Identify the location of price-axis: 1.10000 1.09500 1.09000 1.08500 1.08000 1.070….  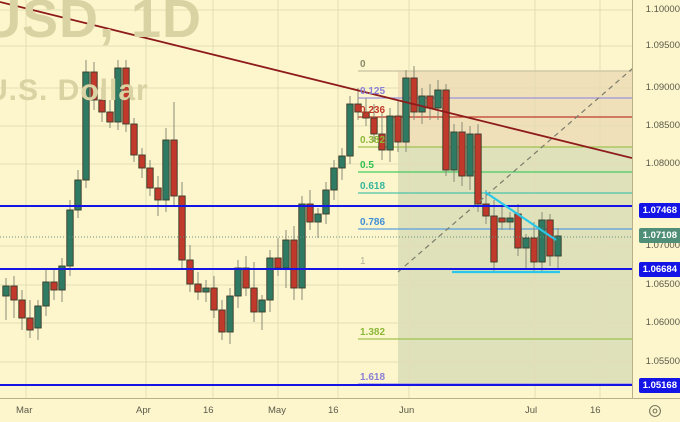
(656, 199).